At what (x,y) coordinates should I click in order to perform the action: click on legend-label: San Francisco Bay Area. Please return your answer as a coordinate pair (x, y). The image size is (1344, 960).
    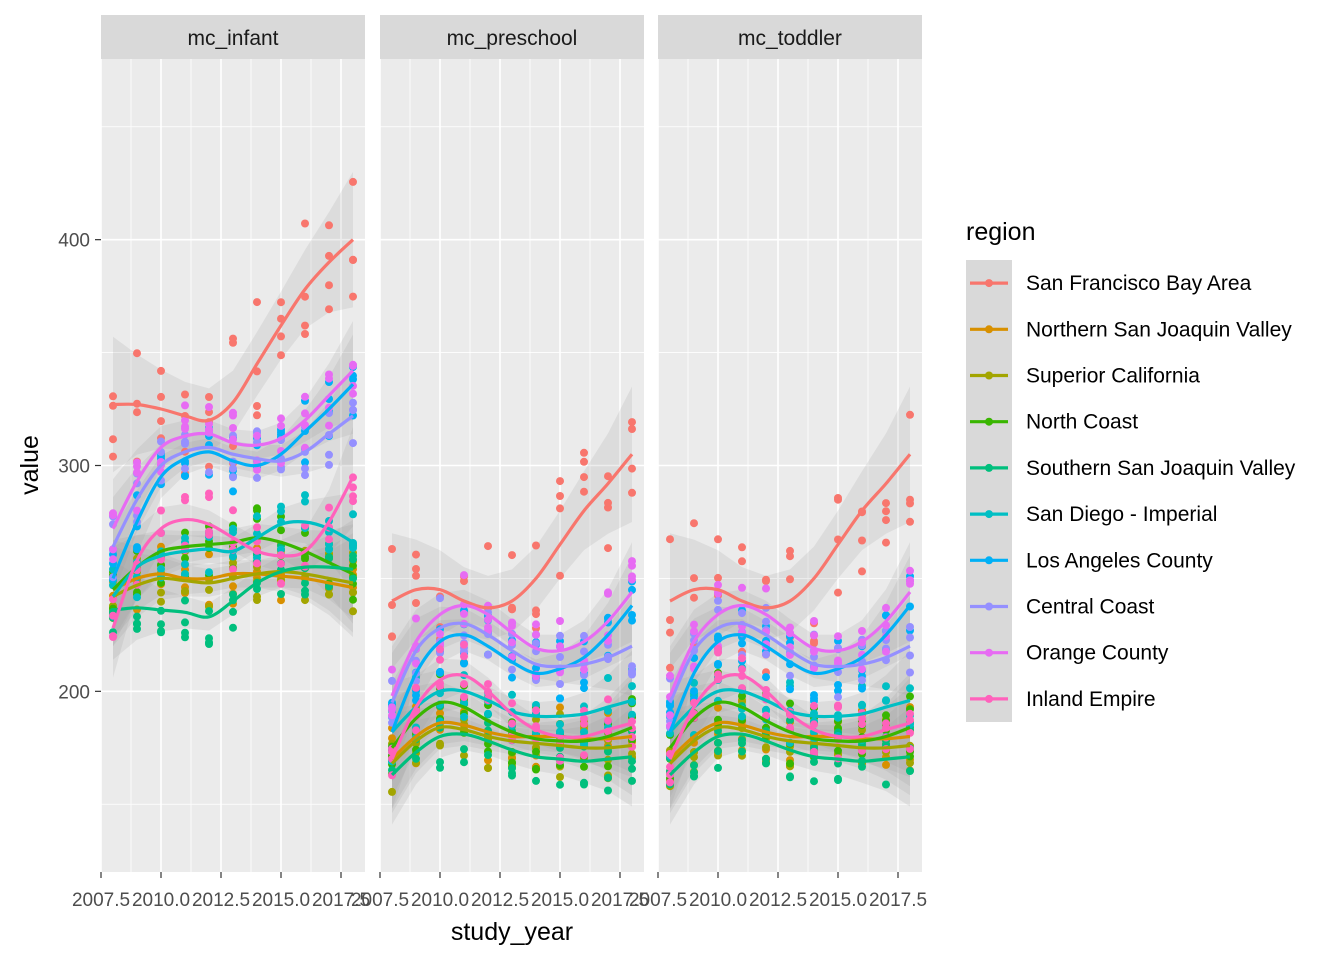
    Looking at the image, I should click on (1139, 283).